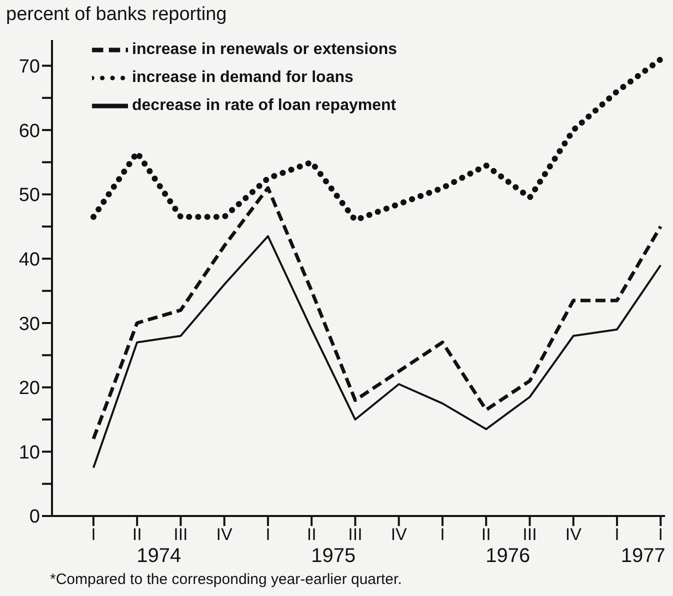 This screenshot has width=673, height=596. Describe the element at coordinates (29, 67) in the screenshot. I see `y-tick-label: 70` at that location.